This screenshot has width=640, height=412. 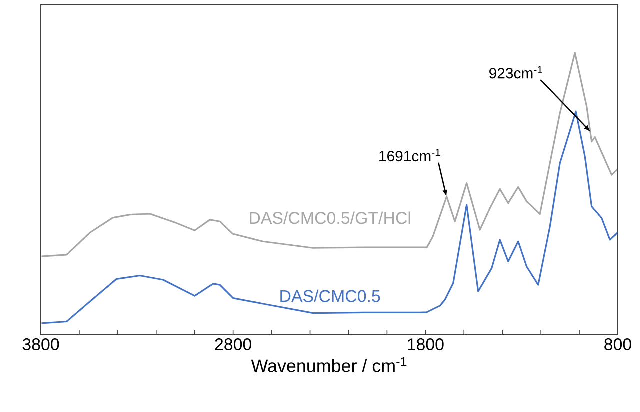 What do you see at coordinates (618, 344) in the screenshot?
I see `x-tick-label: 800` at bounding box center [618, 344].